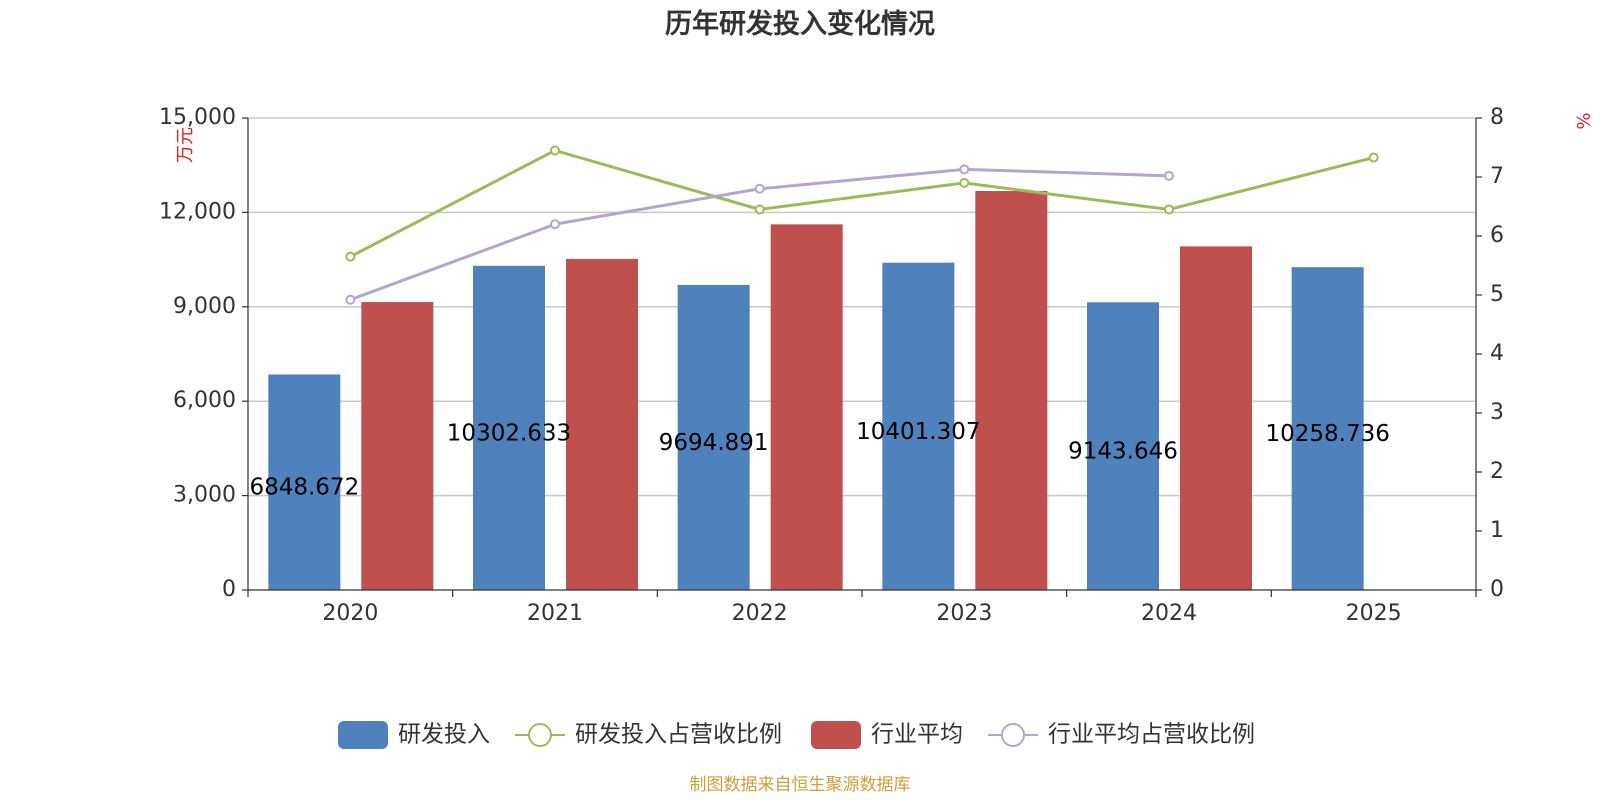  I want to click on series-line, so click(862, 203).